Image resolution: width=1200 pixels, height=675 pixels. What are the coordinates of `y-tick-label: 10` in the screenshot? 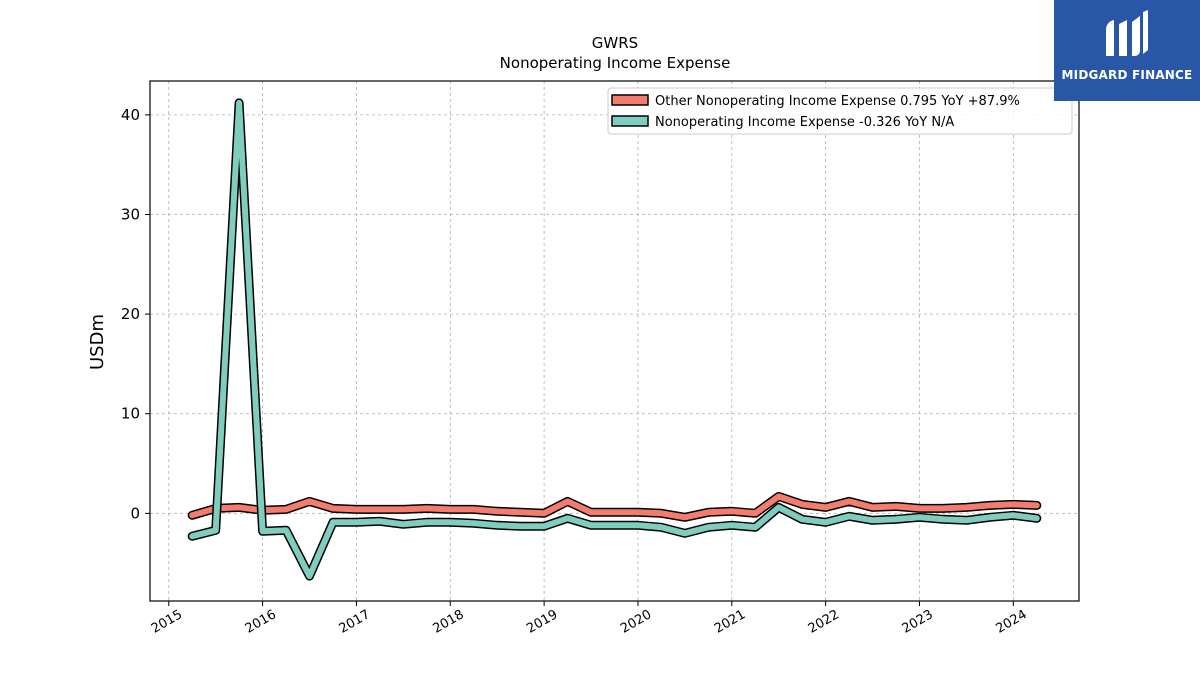 It's located at (130, 414).